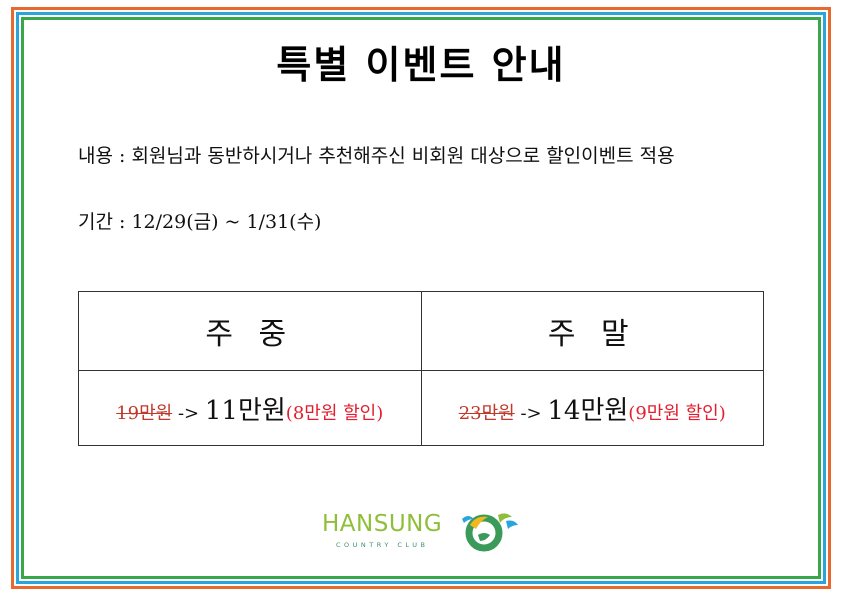  I want to click on weekend-price-cell: 23만원 -> 14만원(9만원 할인), so click(592, 408).